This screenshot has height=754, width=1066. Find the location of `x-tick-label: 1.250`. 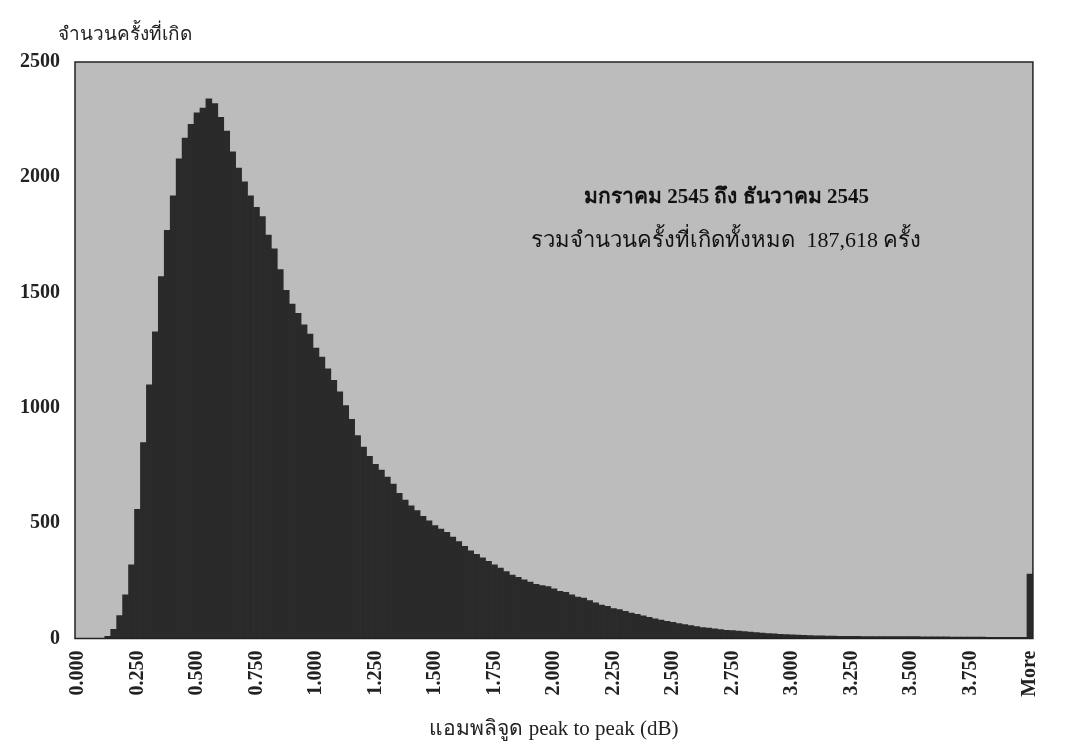

x-tick-label: 1.250 is located at coordinates (373, 673).